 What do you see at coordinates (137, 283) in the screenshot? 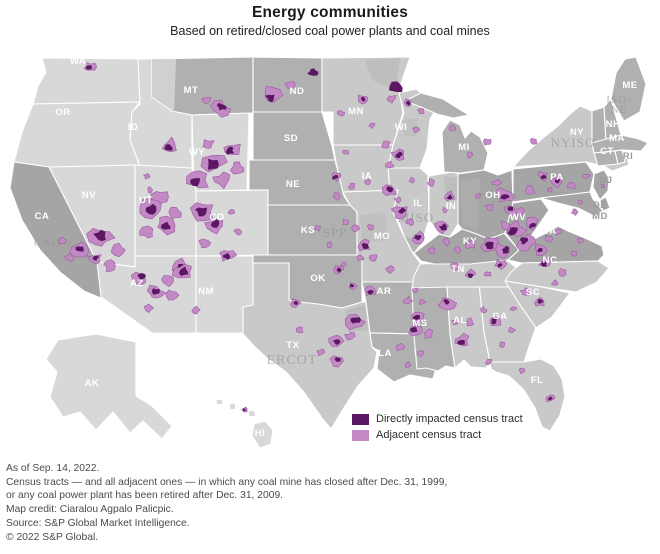
I see `state-label-az: AZ` at bounding box center [137, 283].